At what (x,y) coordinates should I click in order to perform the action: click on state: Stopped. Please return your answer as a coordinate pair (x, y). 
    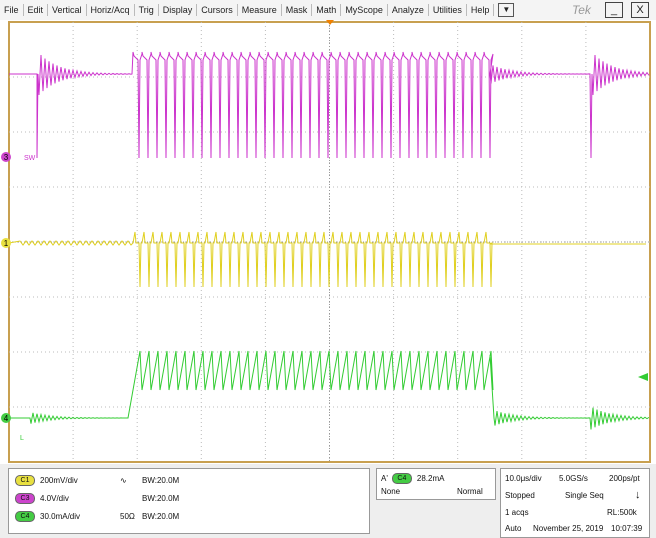
    Looking at the image, I should click on (520, 495).